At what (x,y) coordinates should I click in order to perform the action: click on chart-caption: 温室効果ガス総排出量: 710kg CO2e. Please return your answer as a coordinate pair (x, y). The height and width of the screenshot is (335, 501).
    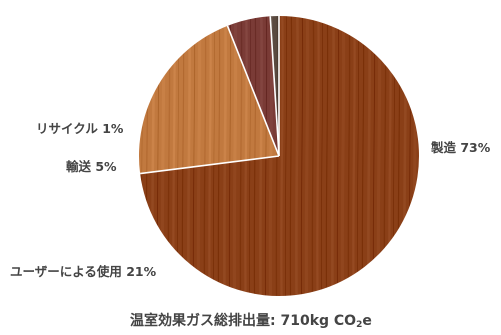
    Looking at the image, I should click on (305, 323).